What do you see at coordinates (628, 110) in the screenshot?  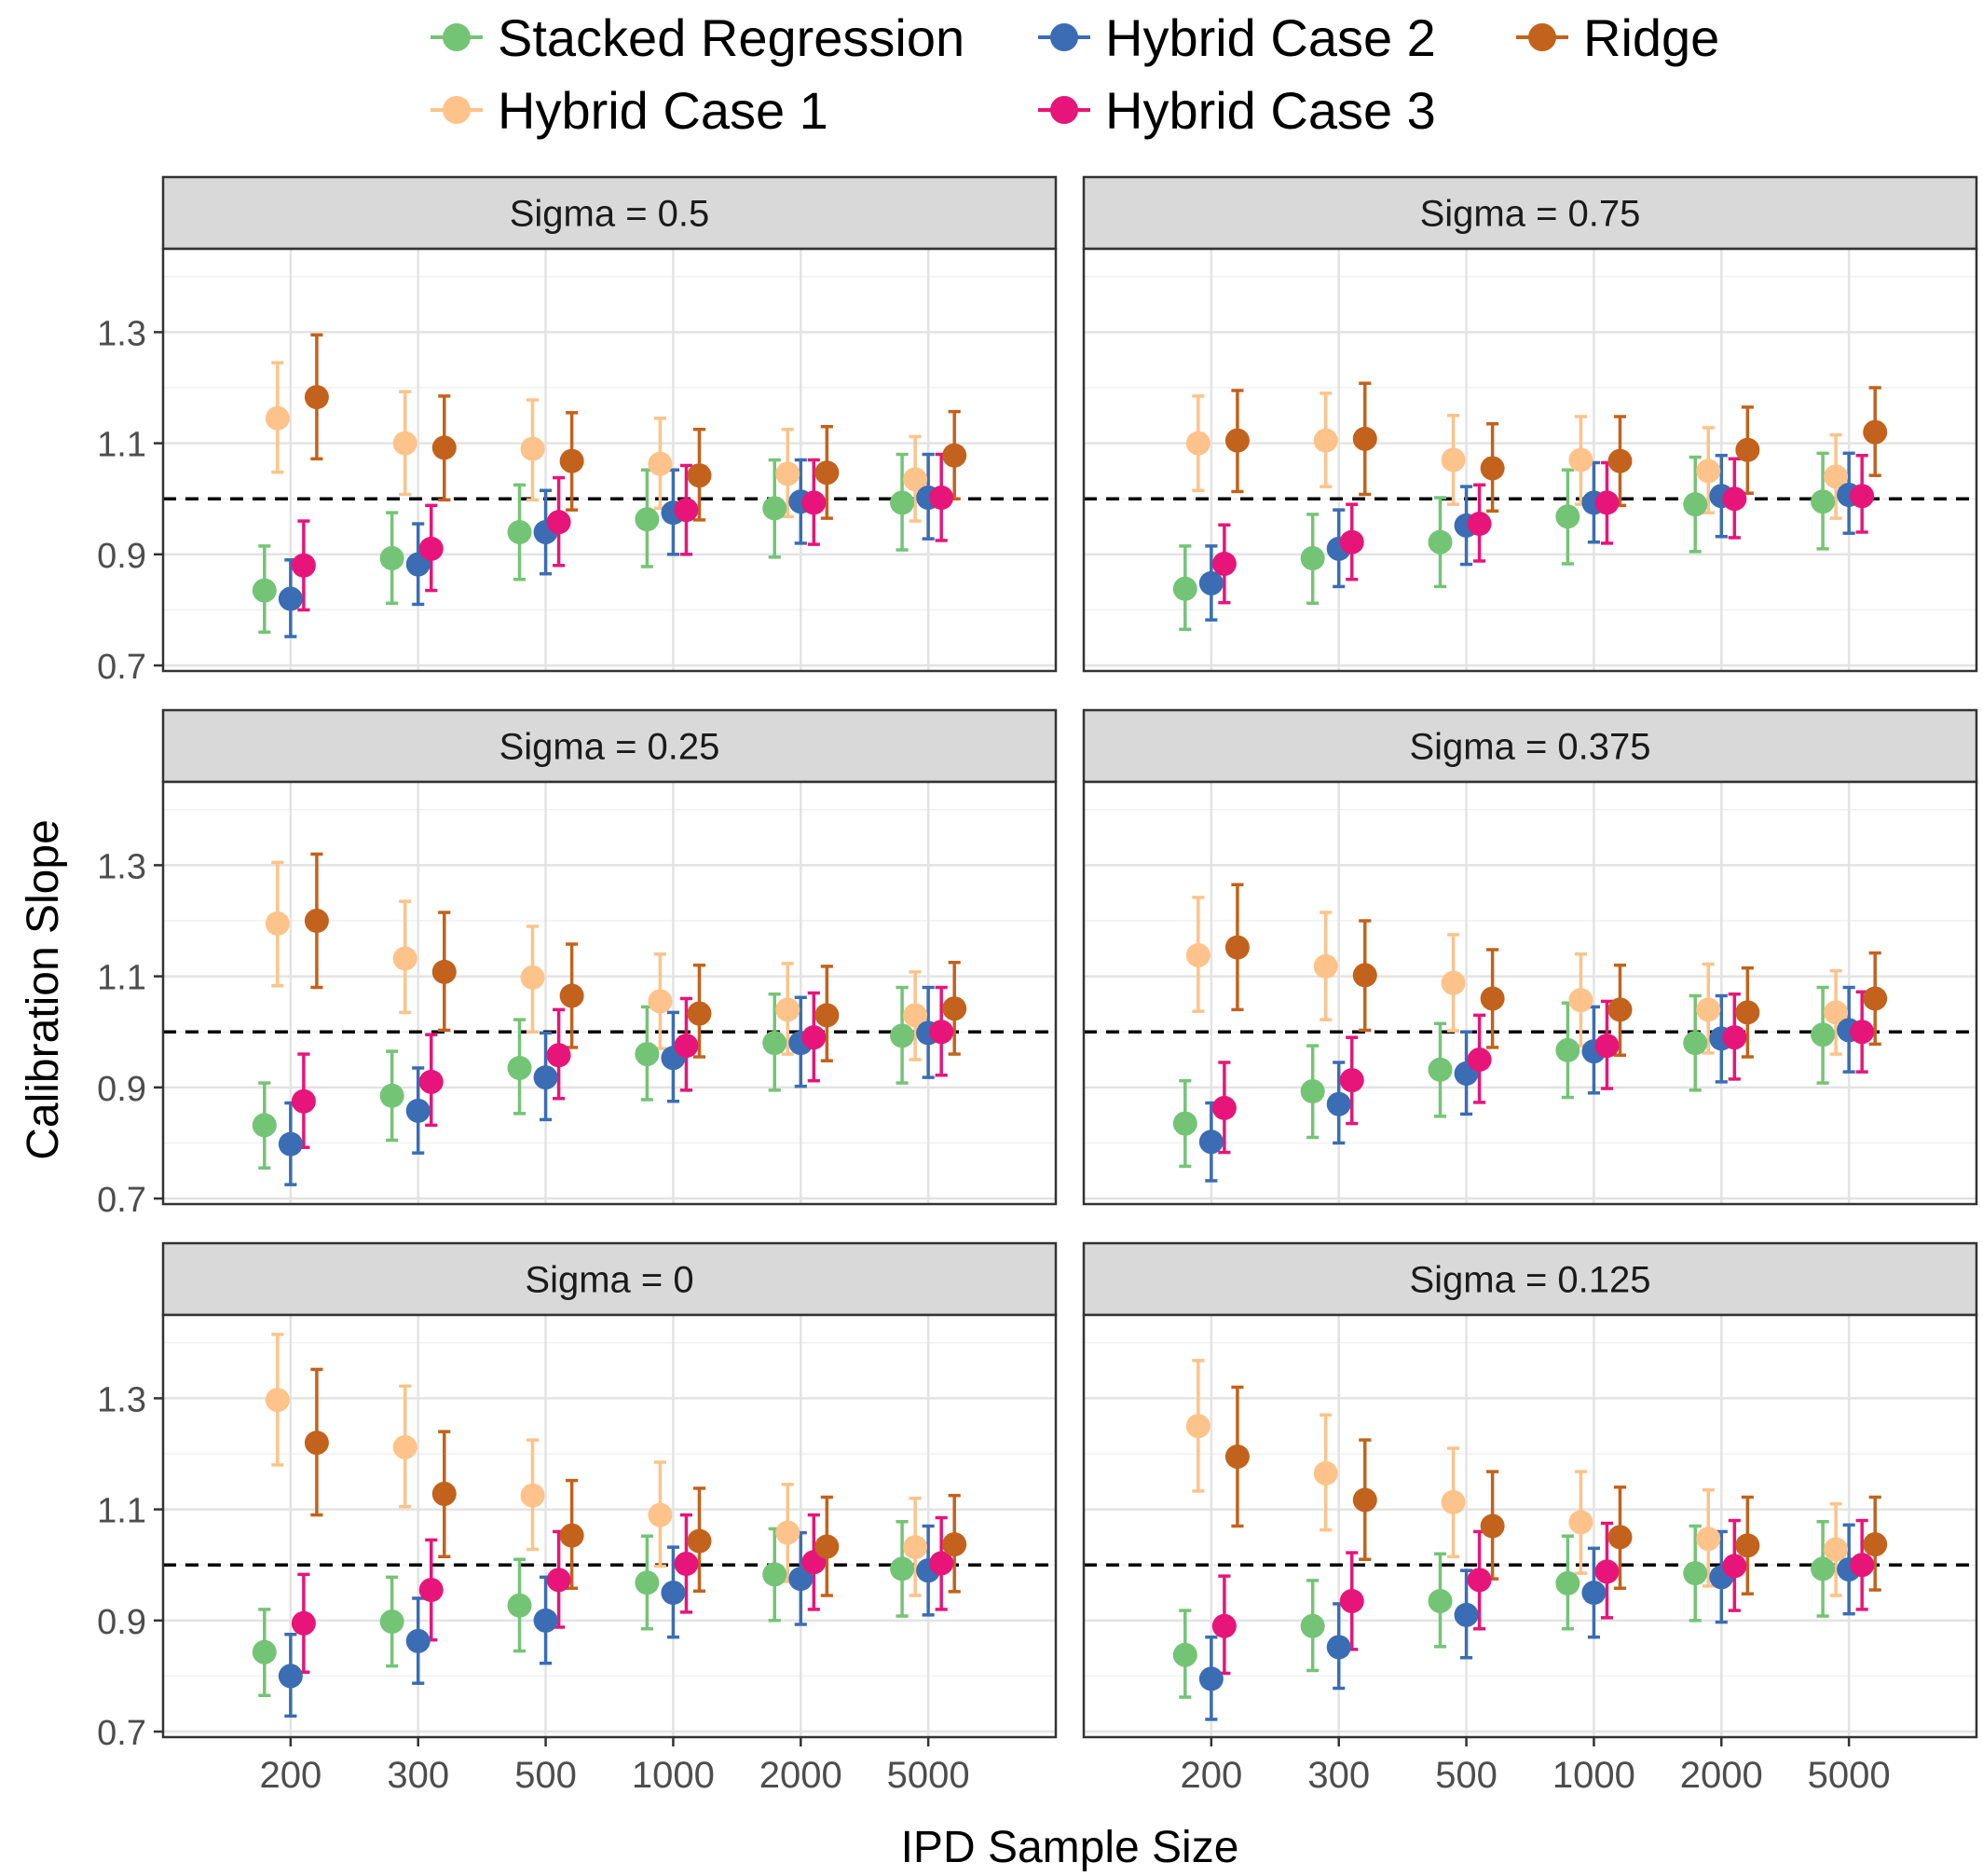 I see `legend-item-hybrid-case-1: Hybrid Case 1` at bounding box center [628, 110].